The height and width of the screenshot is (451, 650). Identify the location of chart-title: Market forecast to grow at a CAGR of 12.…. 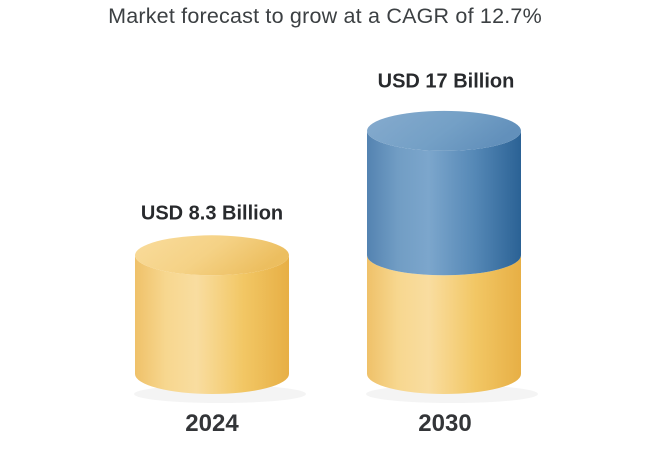
(325, 16).